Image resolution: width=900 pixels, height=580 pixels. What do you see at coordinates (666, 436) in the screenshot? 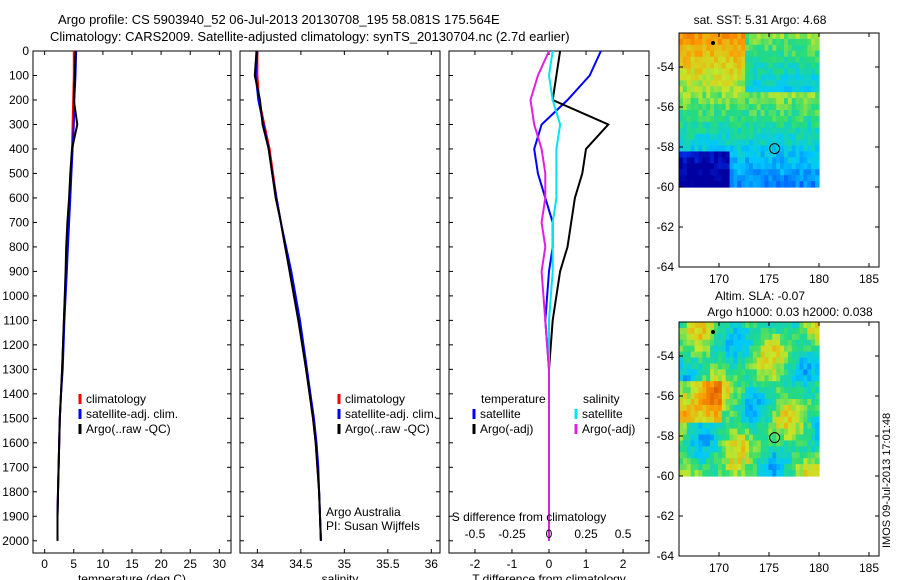
I see `y-tick-label: -58` at bounding box center [666, 436].